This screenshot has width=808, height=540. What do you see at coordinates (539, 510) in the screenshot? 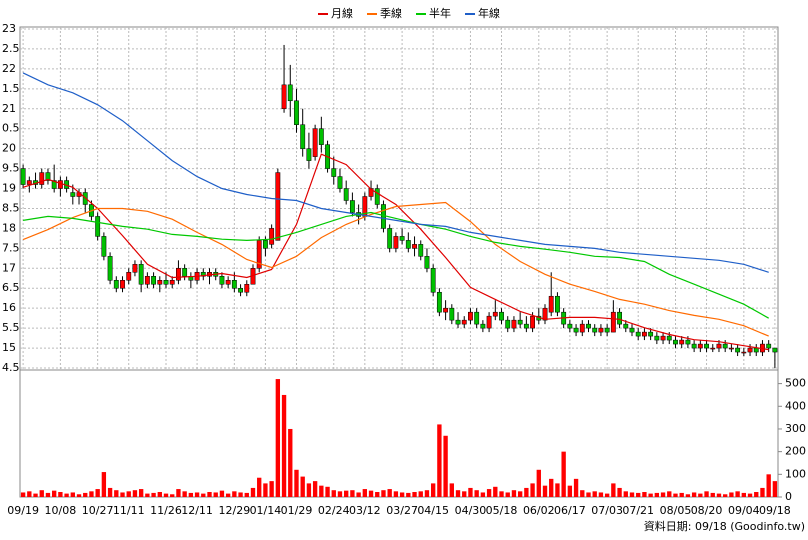
I see `x-tick-label: 06/02` at bounding box center [539, 510].